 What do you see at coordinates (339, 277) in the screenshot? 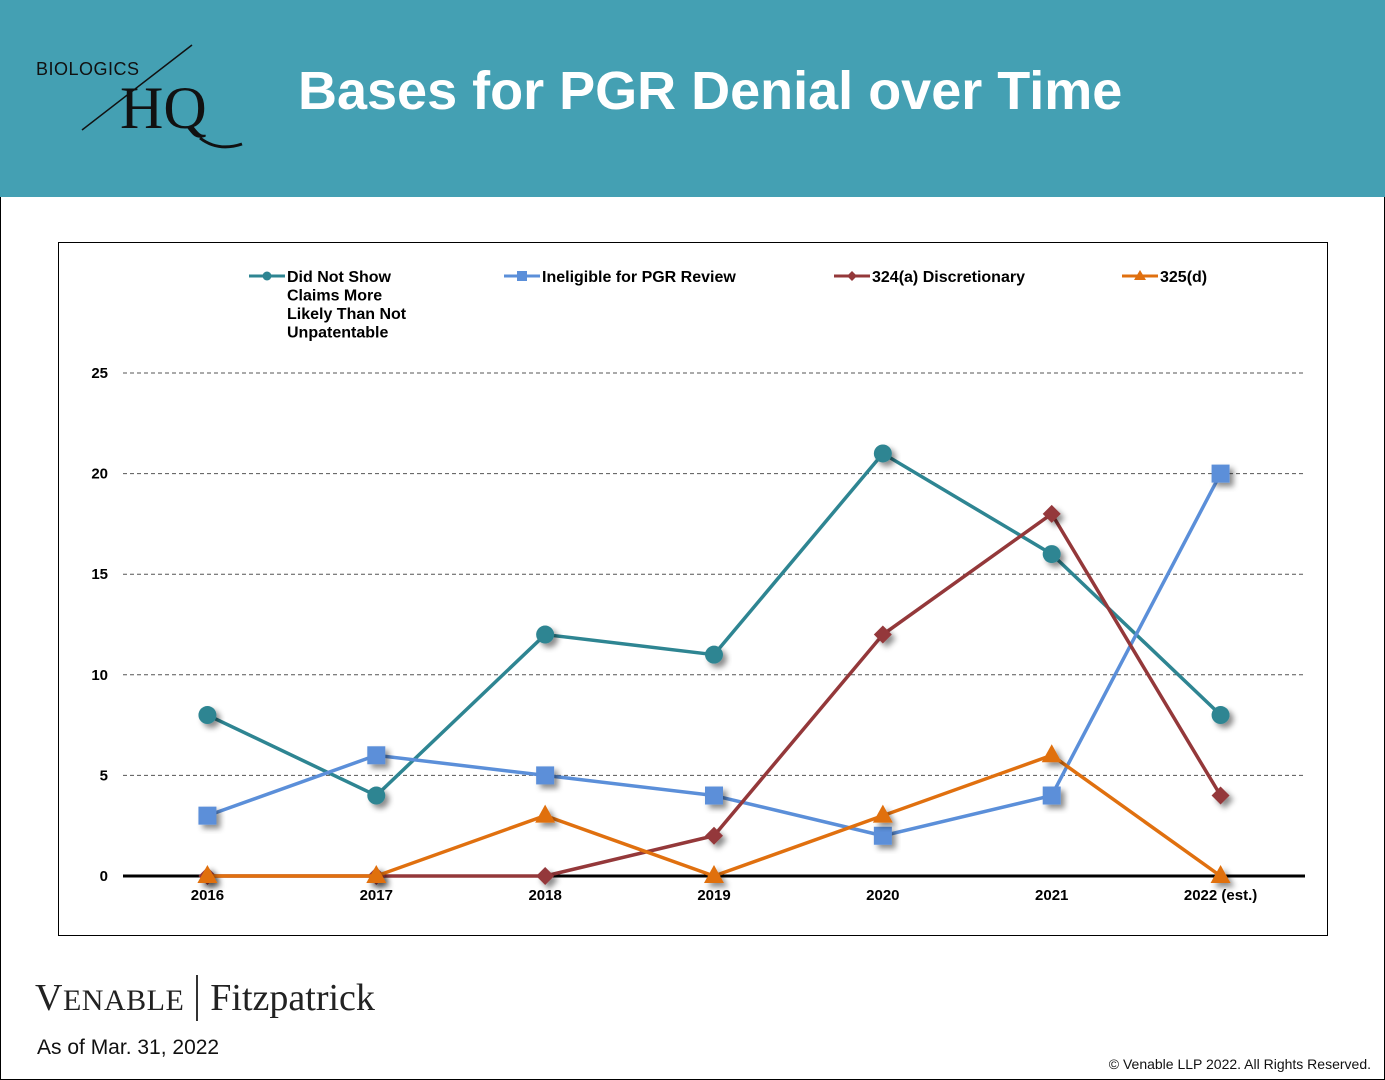
I see `legend-label-0-0: Did Not Show` at bounding box center [339, 277].